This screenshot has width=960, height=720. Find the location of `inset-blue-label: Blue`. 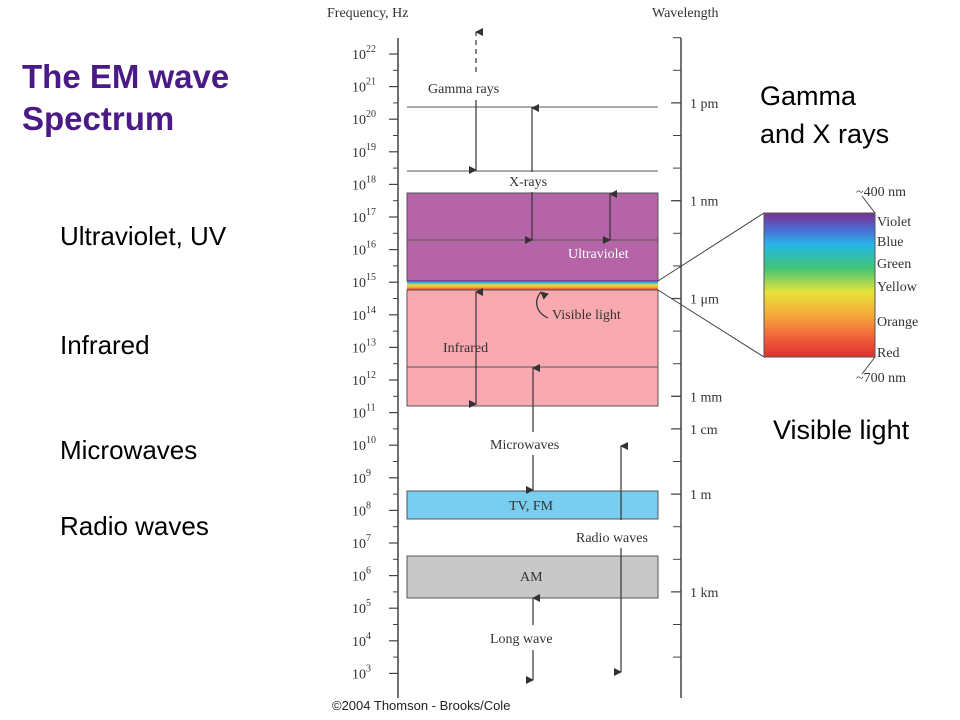

inset-blue-label: Blue is located at coordinates (890, 242).